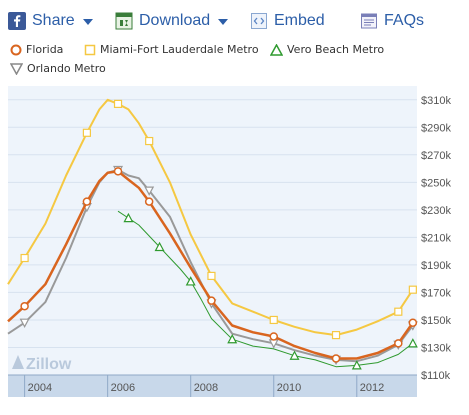 This screenshot has height=415, width=469. I want to click on y-tick-label: $110k, so click(436, 376).